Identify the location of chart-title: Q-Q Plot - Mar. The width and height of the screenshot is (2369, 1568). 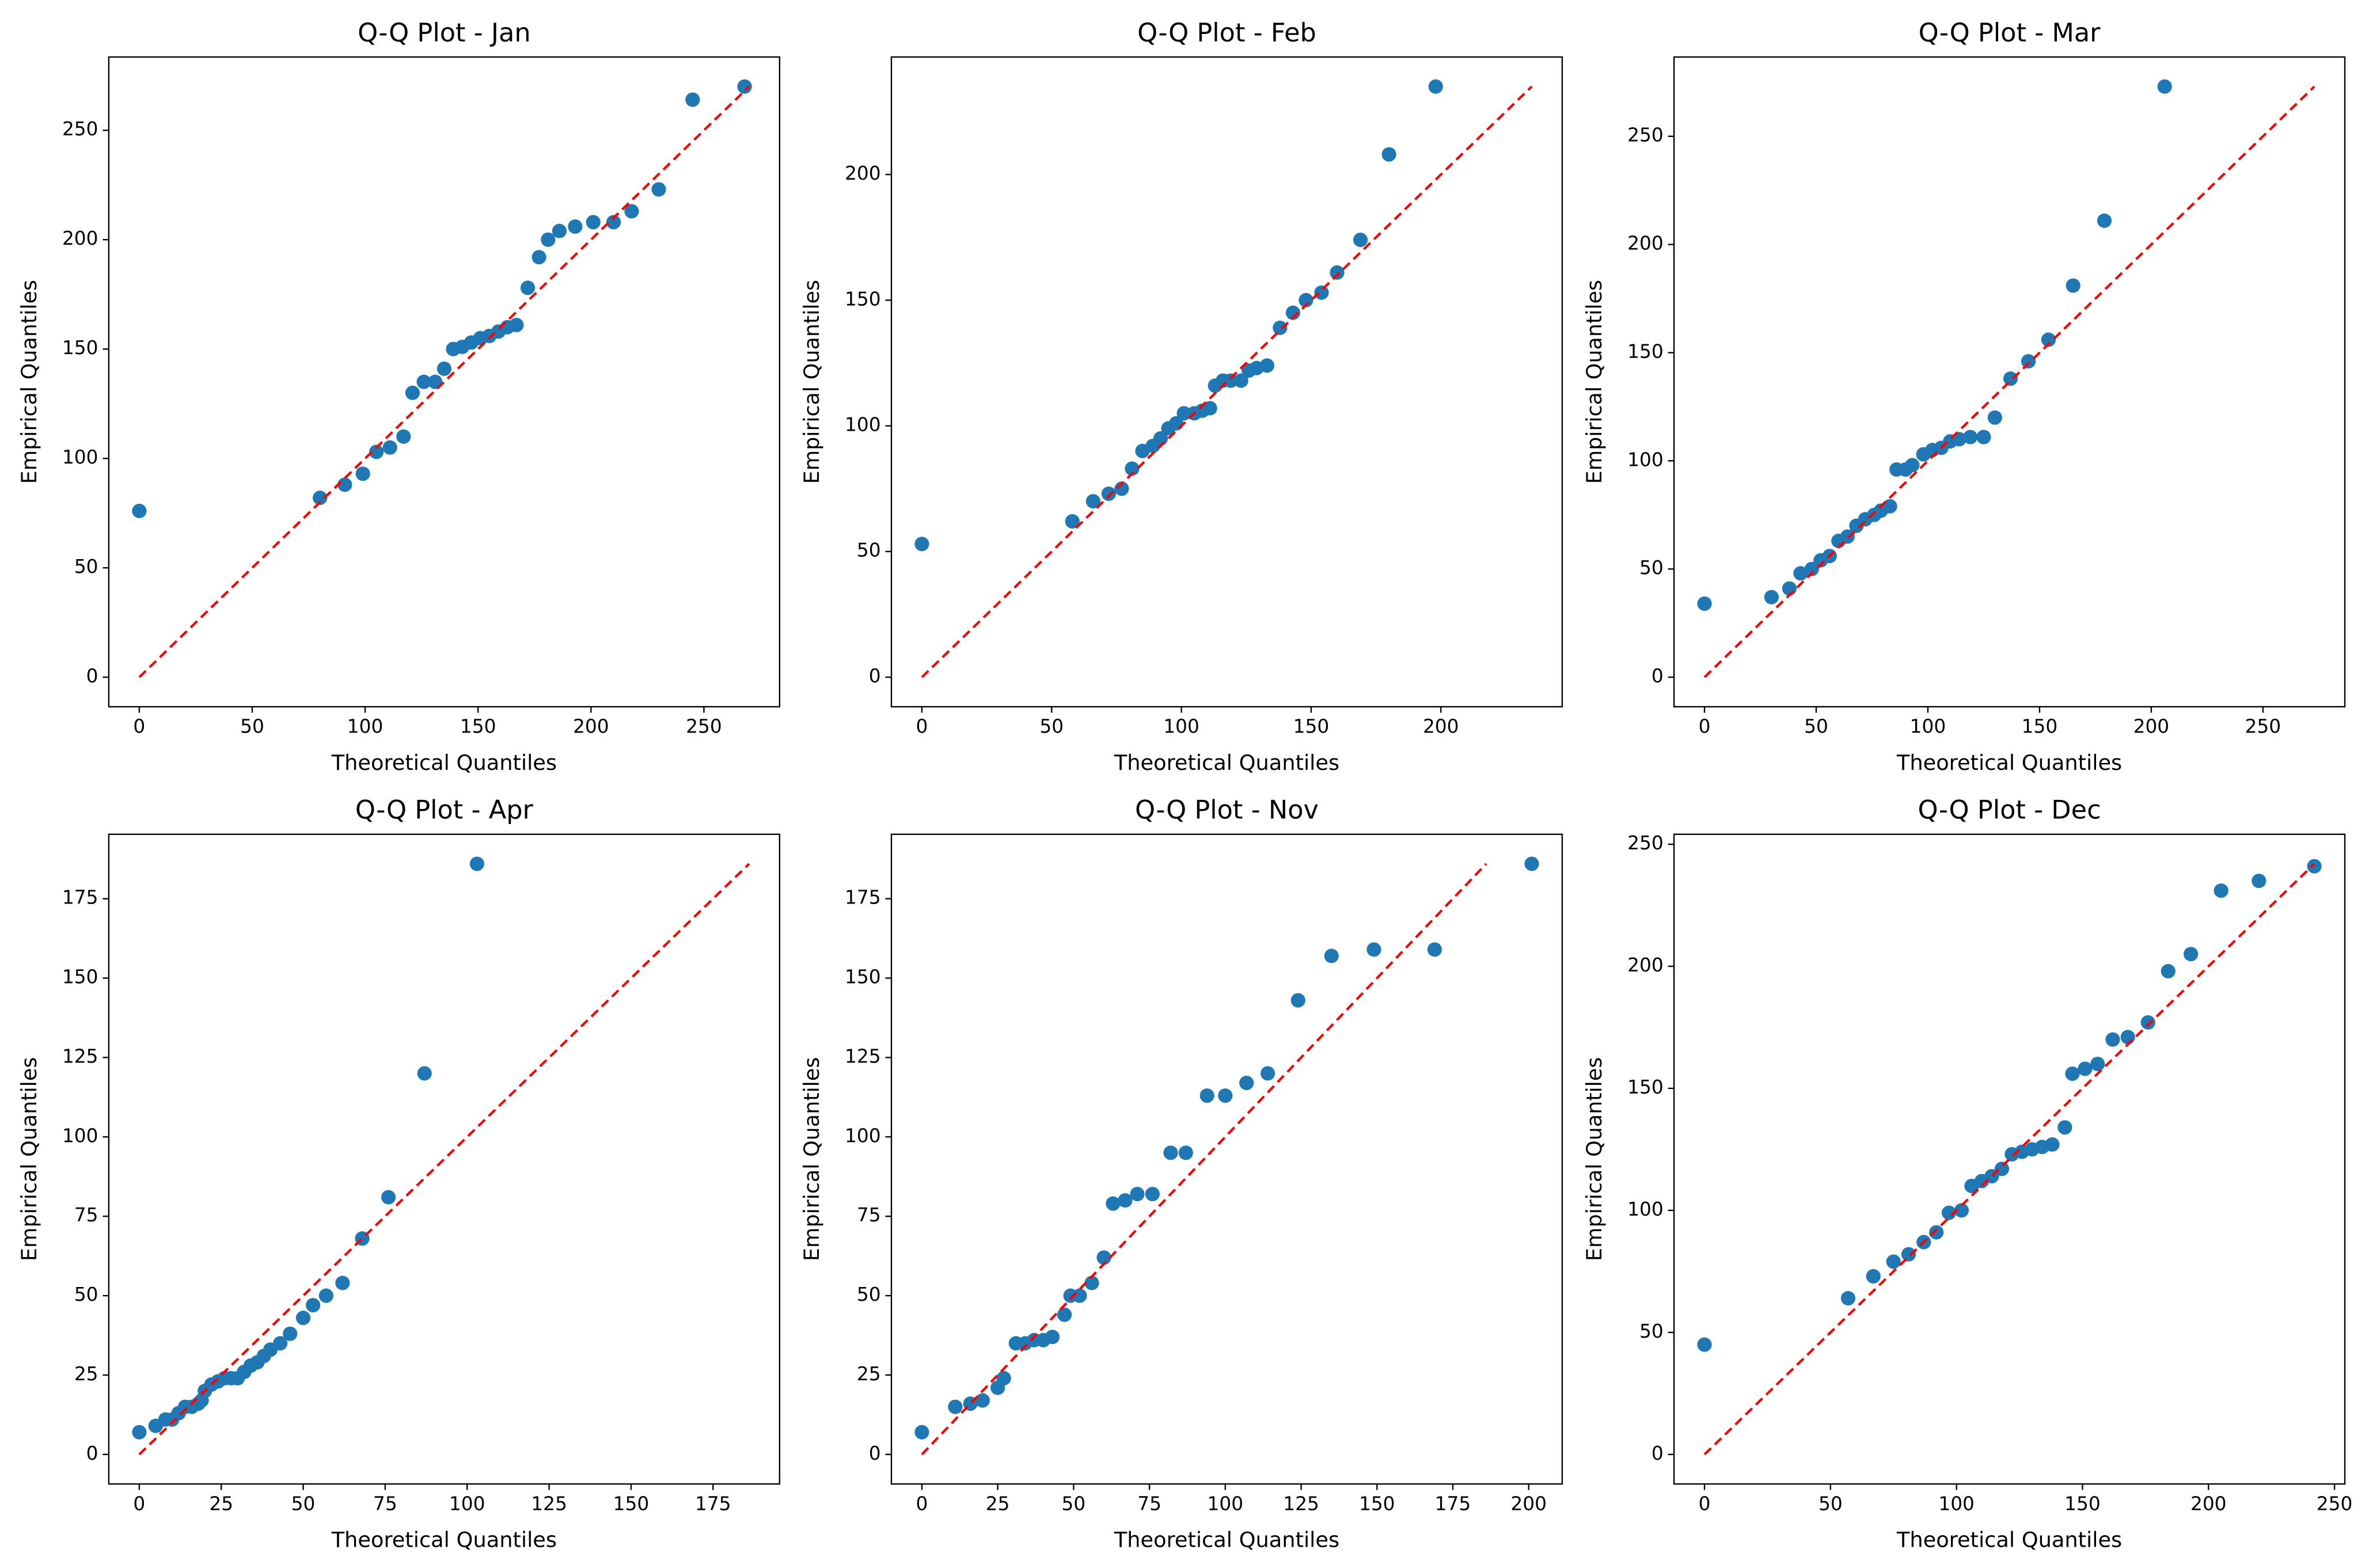
(2010, 33).